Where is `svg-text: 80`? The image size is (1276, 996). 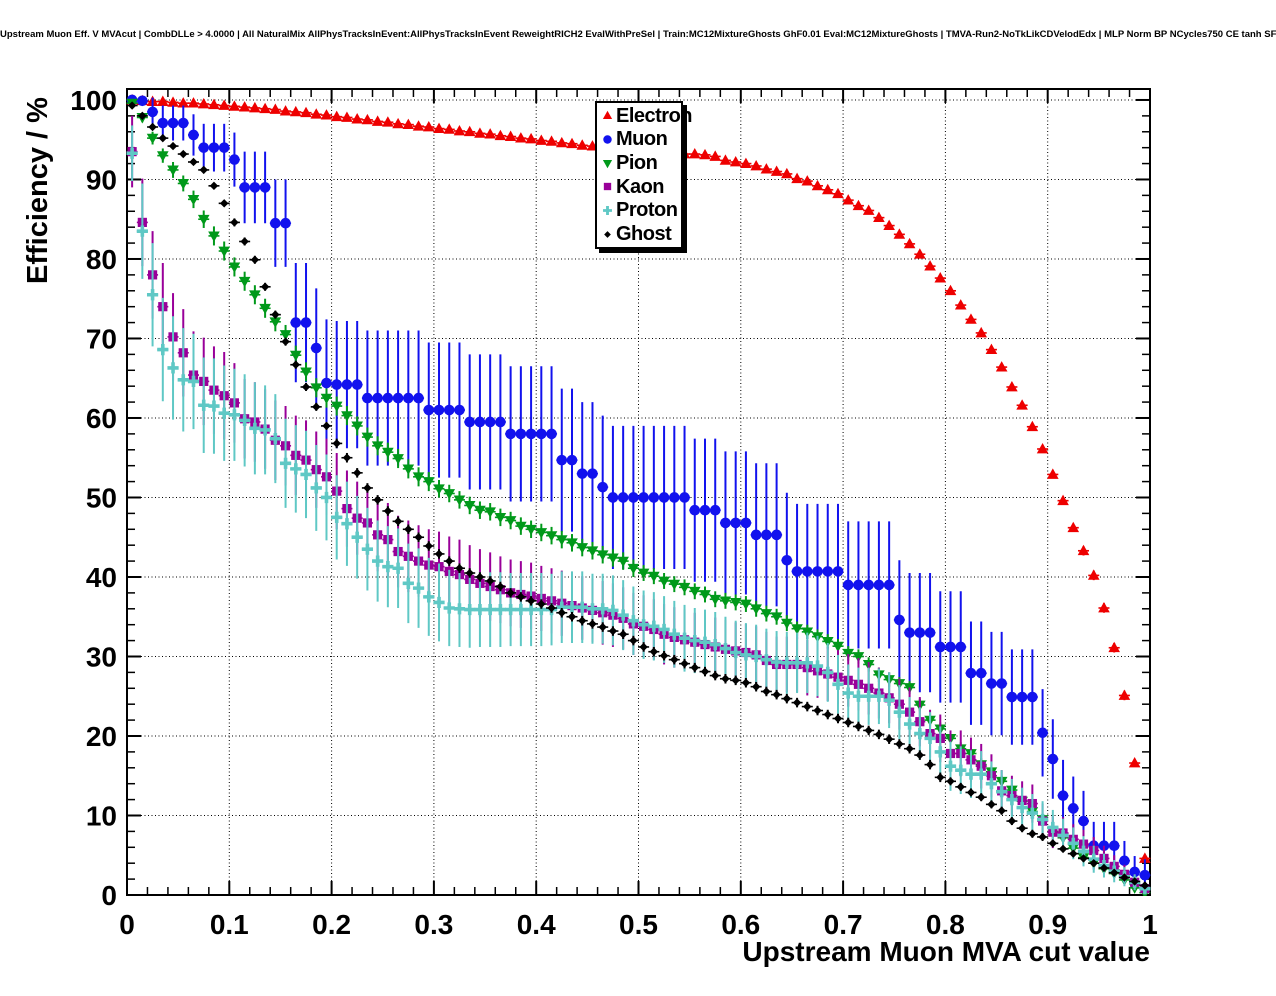 svg-text: 80 is located at coordinates (101, 259).